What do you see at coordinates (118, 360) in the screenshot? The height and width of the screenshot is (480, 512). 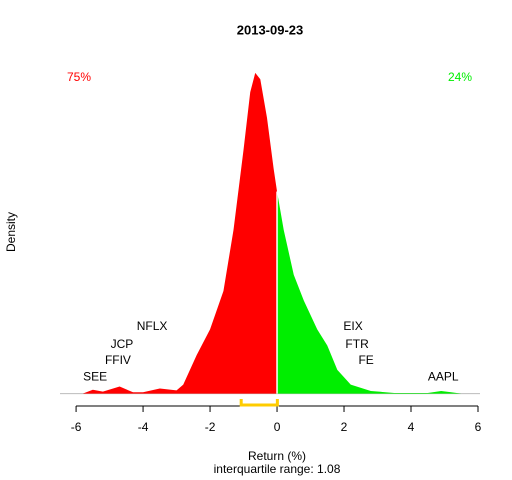 I see `stock-label: FFIV` at bounding box center [118, 360].